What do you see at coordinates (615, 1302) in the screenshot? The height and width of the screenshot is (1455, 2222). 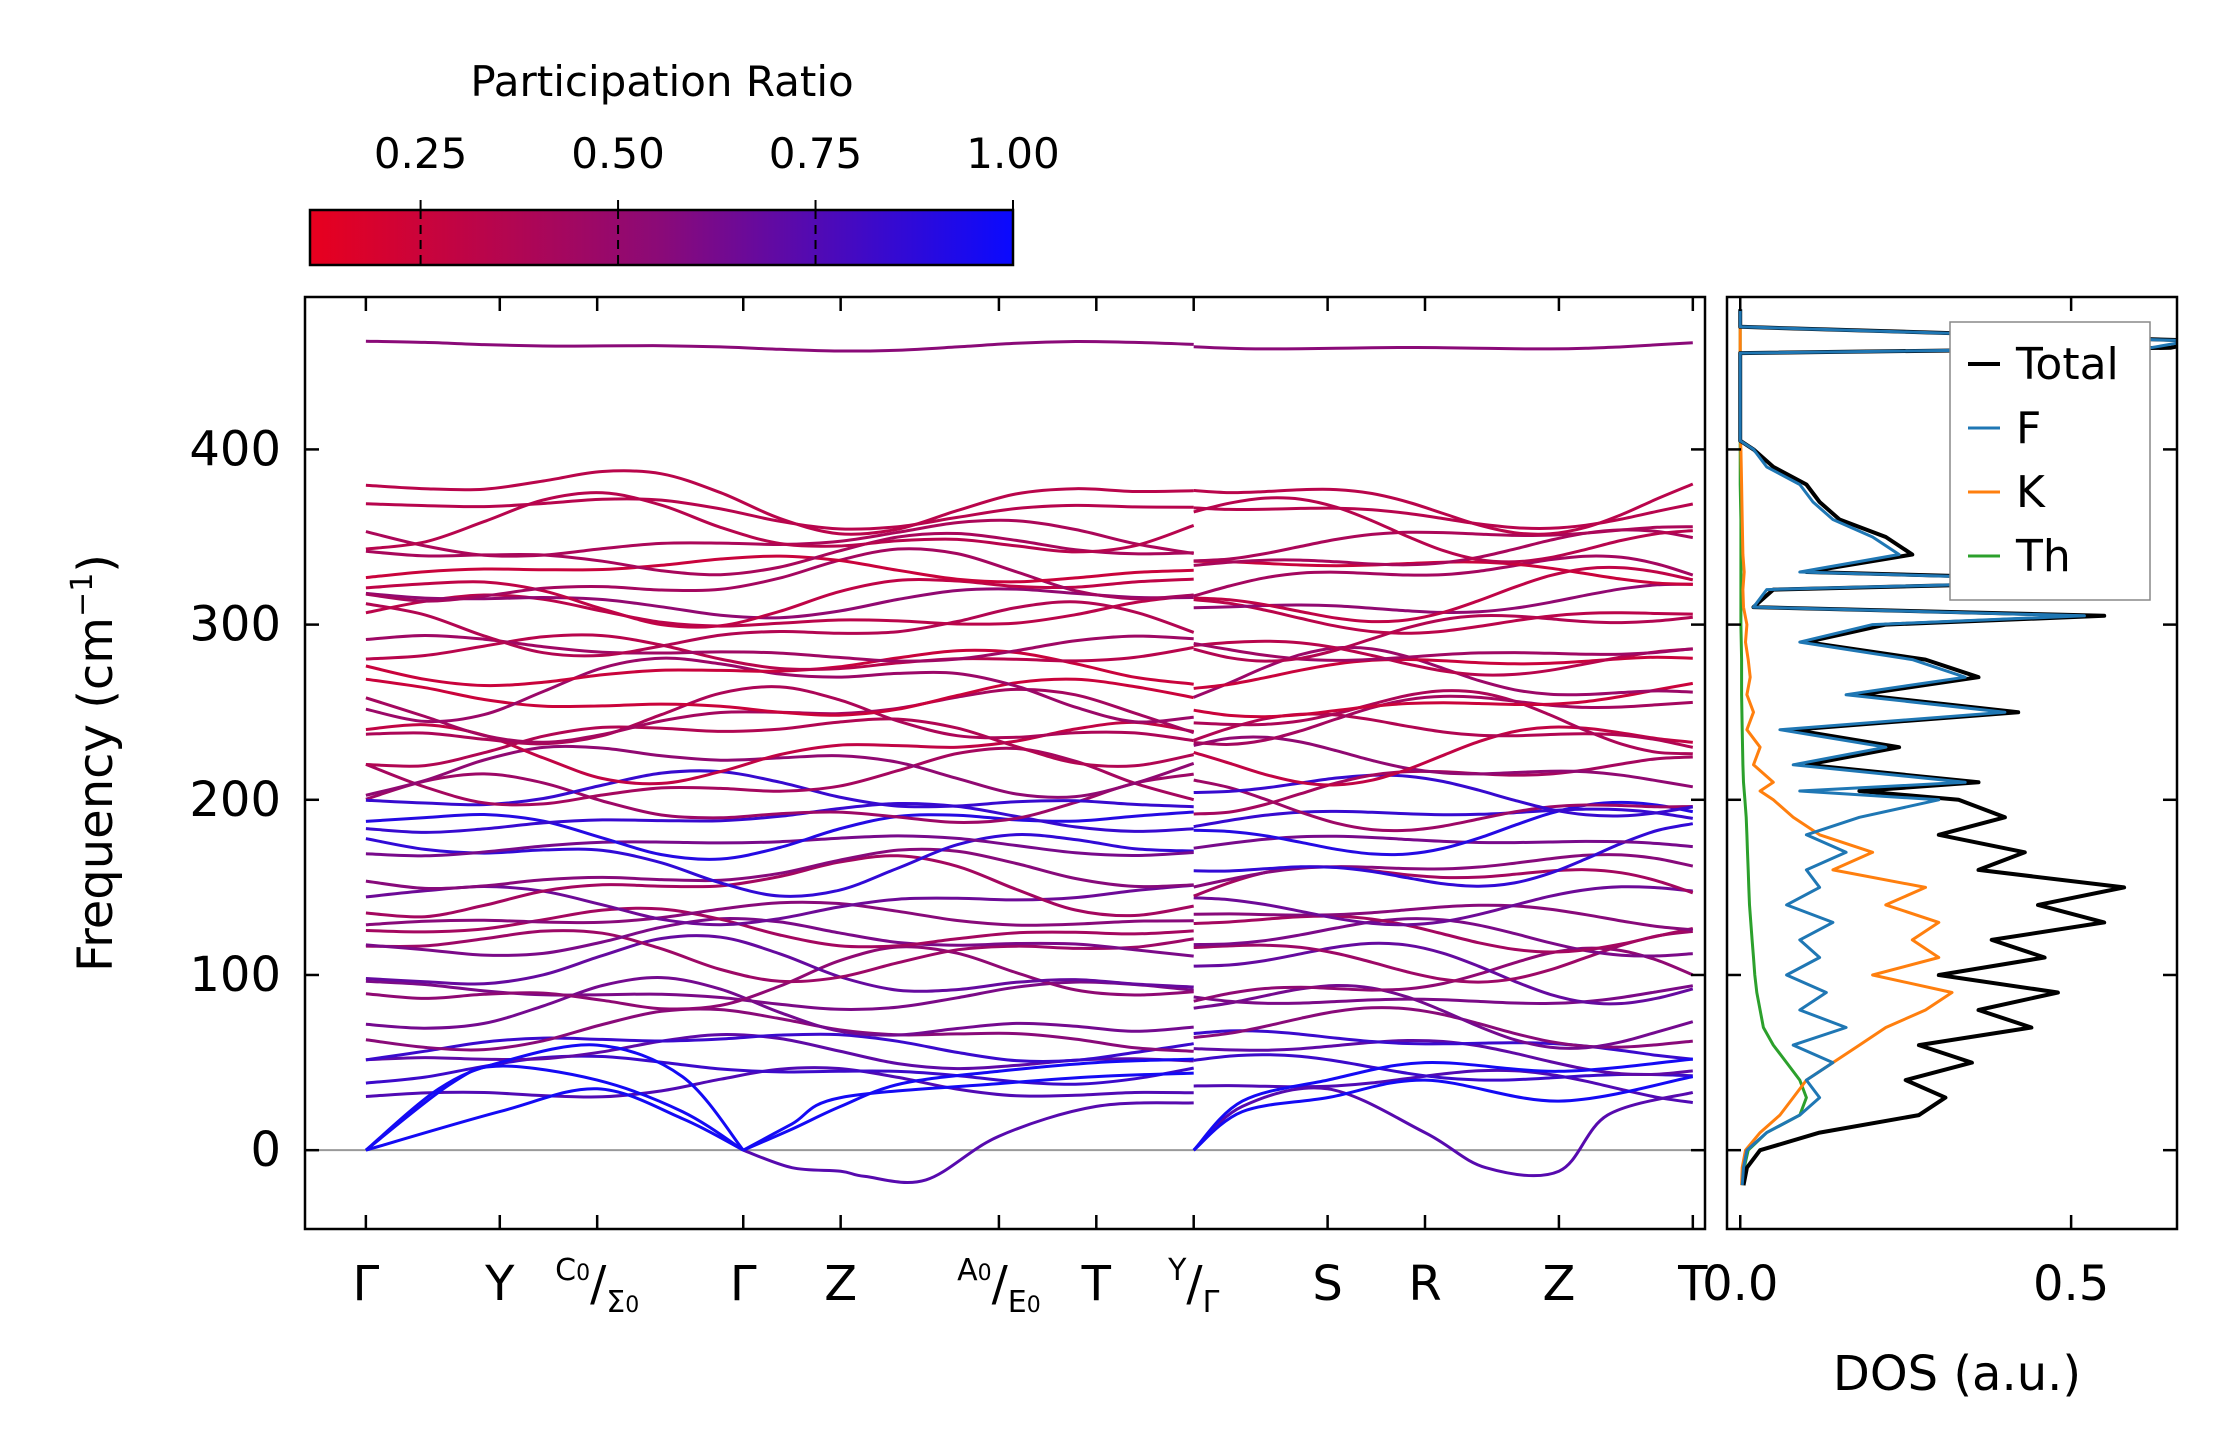 I see `k-label-b: Σ` at bounding box center [615, 1302].